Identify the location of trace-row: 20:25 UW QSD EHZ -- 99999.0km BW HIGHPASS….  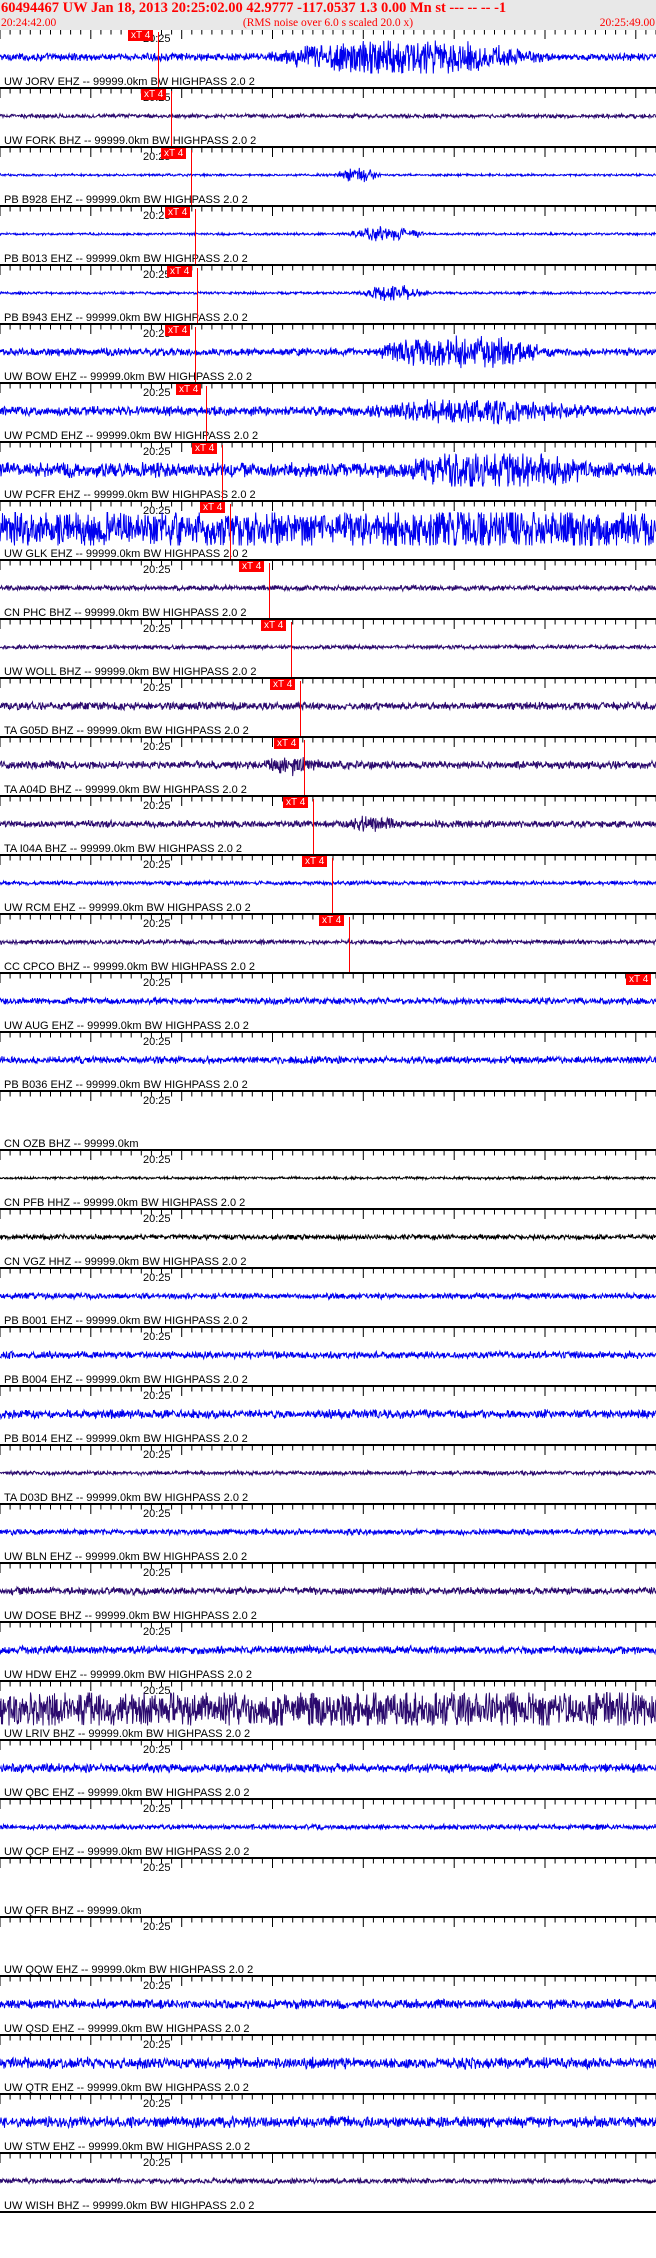
(328, 2006).